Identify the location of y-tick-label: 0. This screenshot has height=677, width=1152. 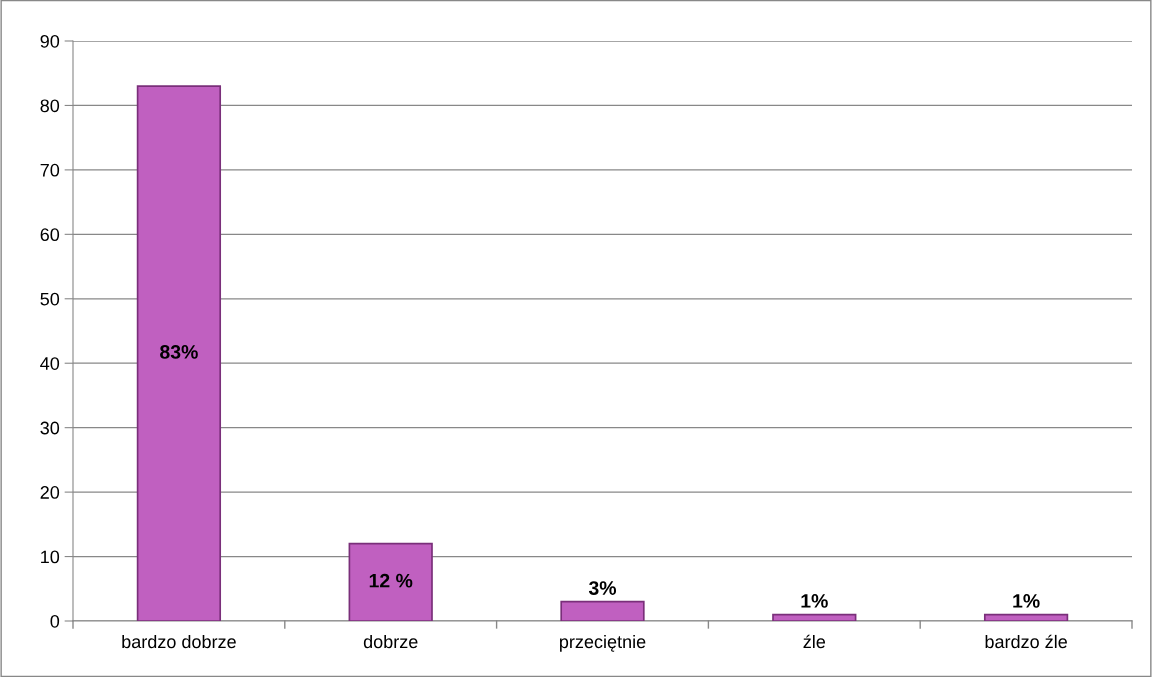
(55, 621).